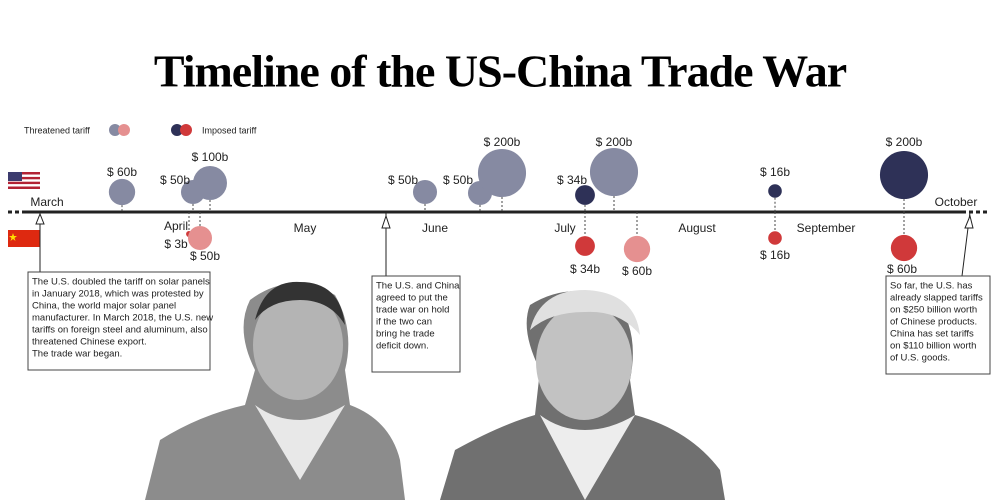 Image resolution: width=1000 pixels, height=500 pixels. Describe the element at coordinates (104, 306) in the screenshot. I see `note-text: China, the world major solar panel` at that location.